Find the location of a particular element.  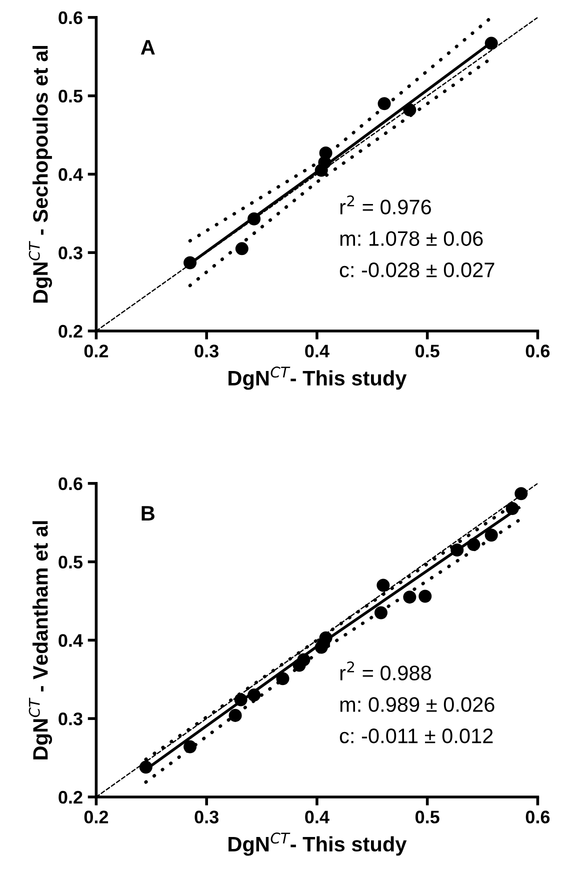

y-axis-title: DgN$^{CT}$ - Sechopoulos et al is located at coordinates (40, 174).